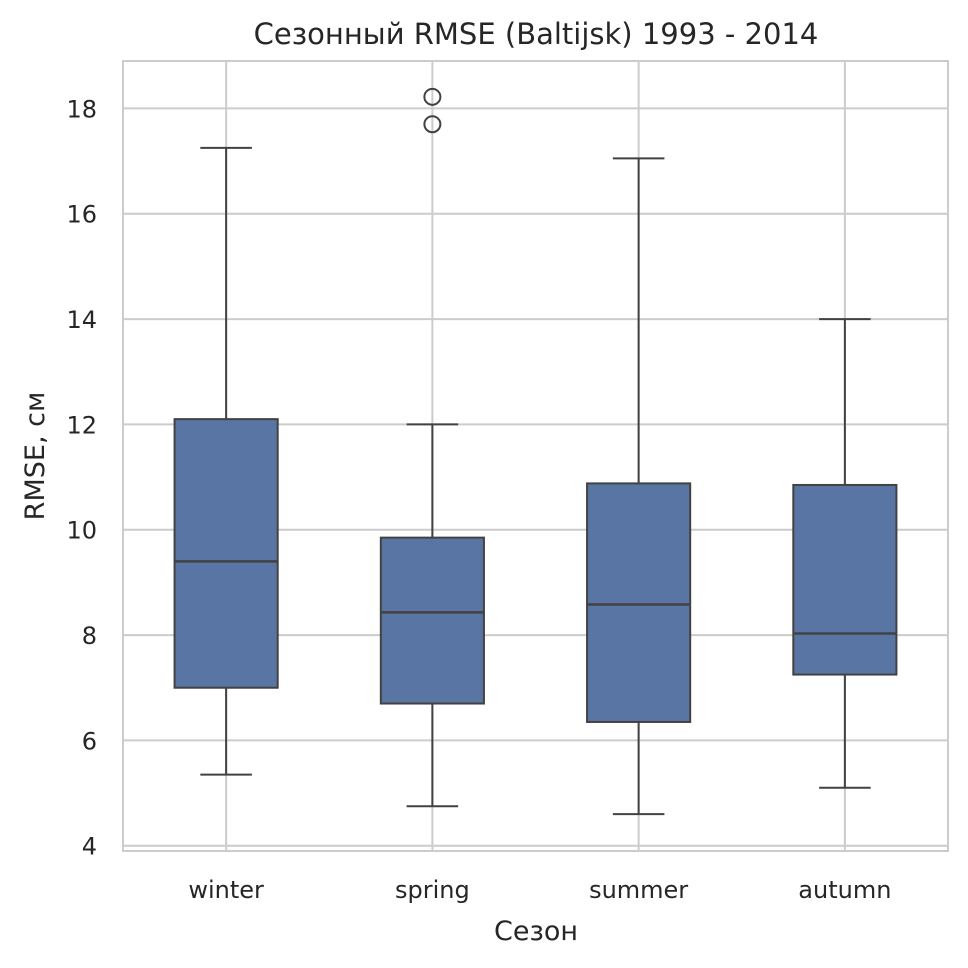 The width and height of the screenshot is (968, 968). Describe the element at coordinates (81, 531) in the screenshot. I see `y-tick-label: 10` at that location.